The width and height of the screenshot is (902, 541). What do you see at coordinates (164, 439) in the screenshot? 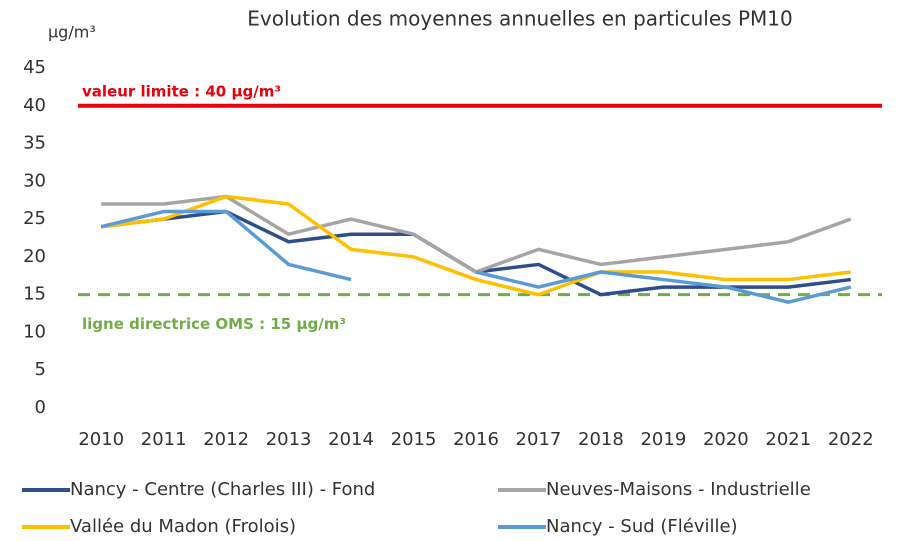
I see `x-tick-label: 2011` at bounding box center [164, 439].